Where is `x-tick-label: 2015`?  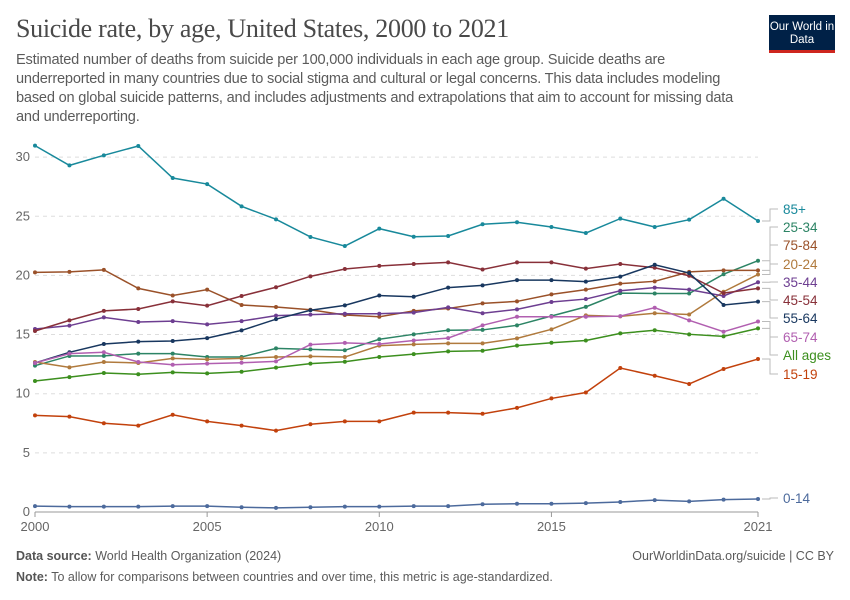 x-tick-label: 2015 is located at coordinates (551, 526).